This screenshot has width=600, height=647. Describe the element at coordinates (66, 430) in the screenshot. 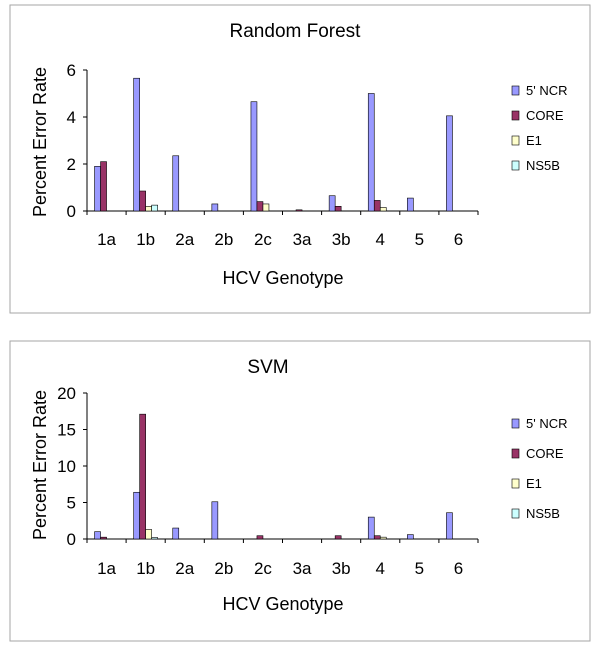

I see `y-tick-label: 15` at that location.